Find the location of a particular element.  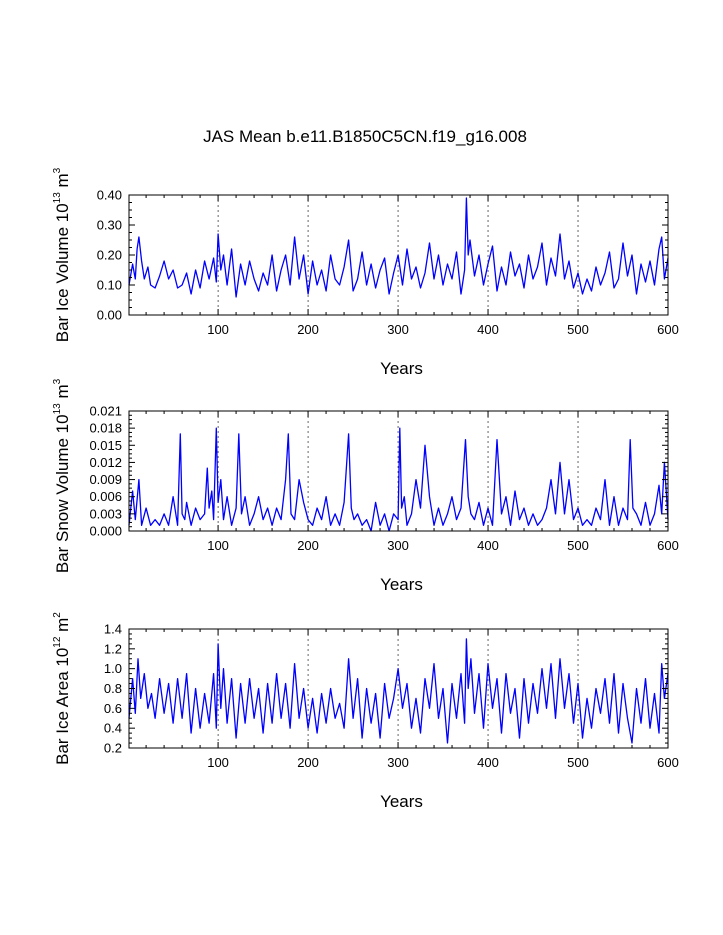

y-tick-label: 0.4 is located at coordinates (113, 728).